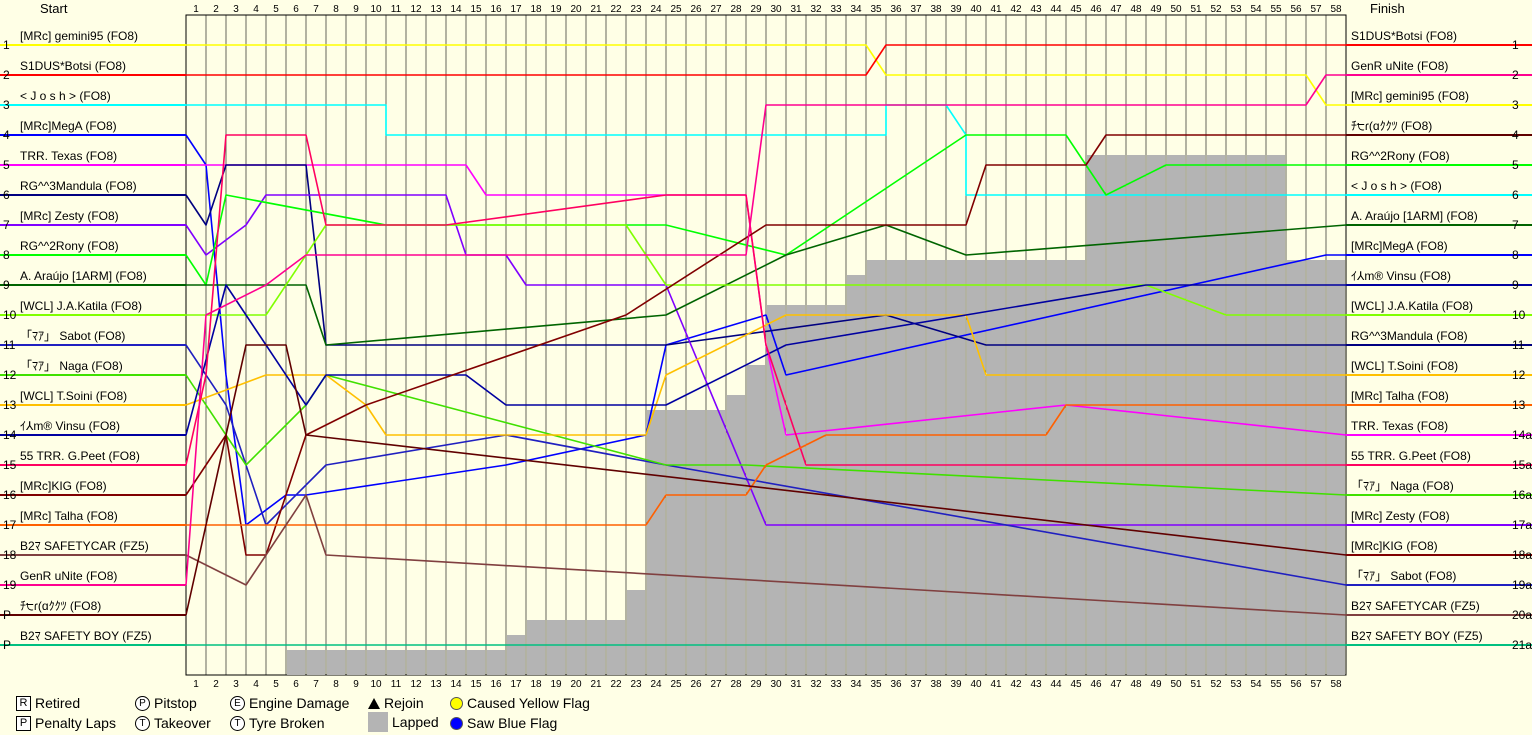  I want to click on lap-number-top: 32, so click(816, 9).